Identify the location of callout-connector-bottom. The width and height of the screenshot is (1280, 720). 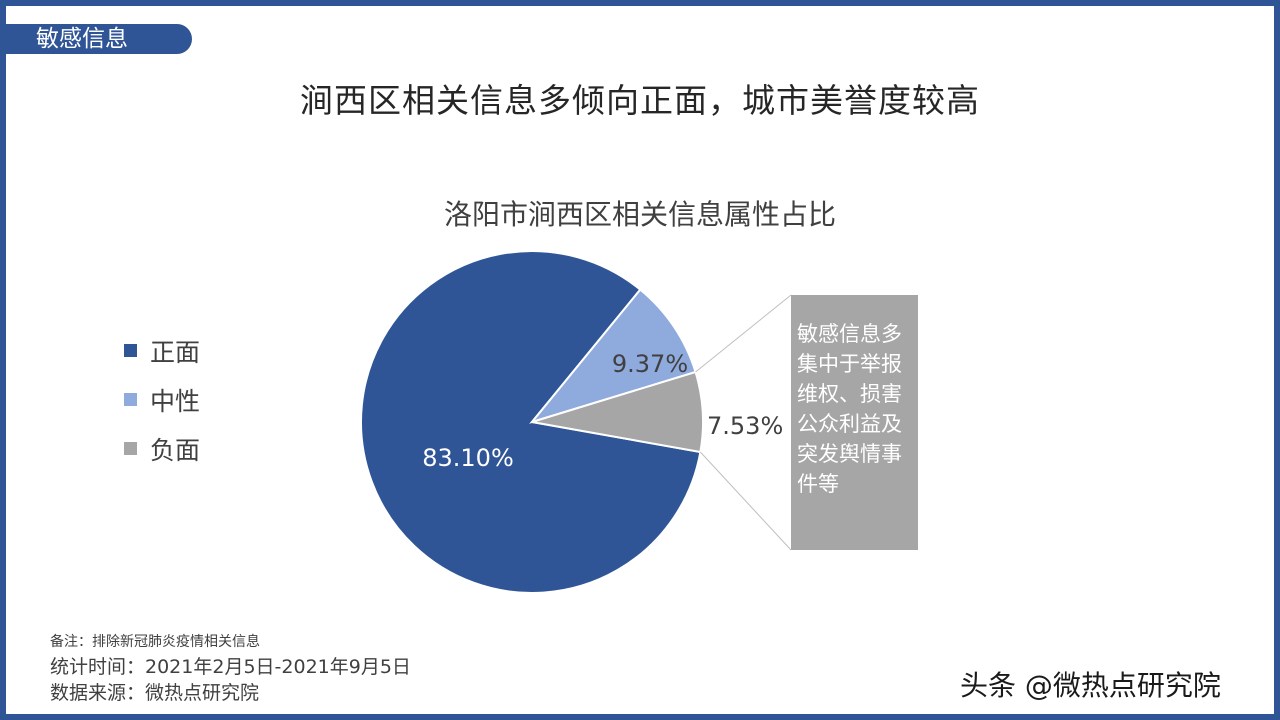
(745, 501).